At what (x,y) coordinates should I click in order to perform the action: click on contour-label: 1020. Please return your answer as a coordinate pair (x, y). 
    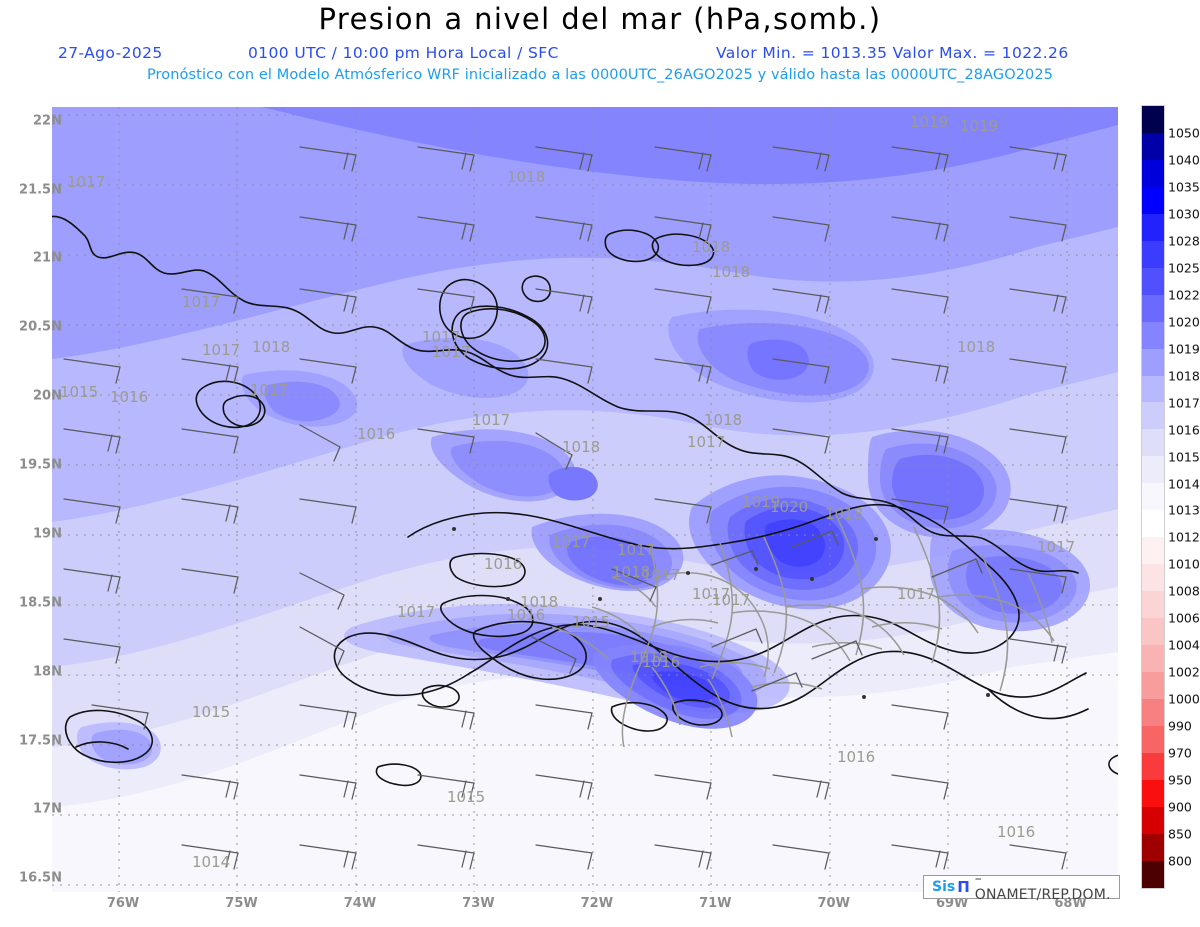
    Looking at the image, I should click on (789, 507).